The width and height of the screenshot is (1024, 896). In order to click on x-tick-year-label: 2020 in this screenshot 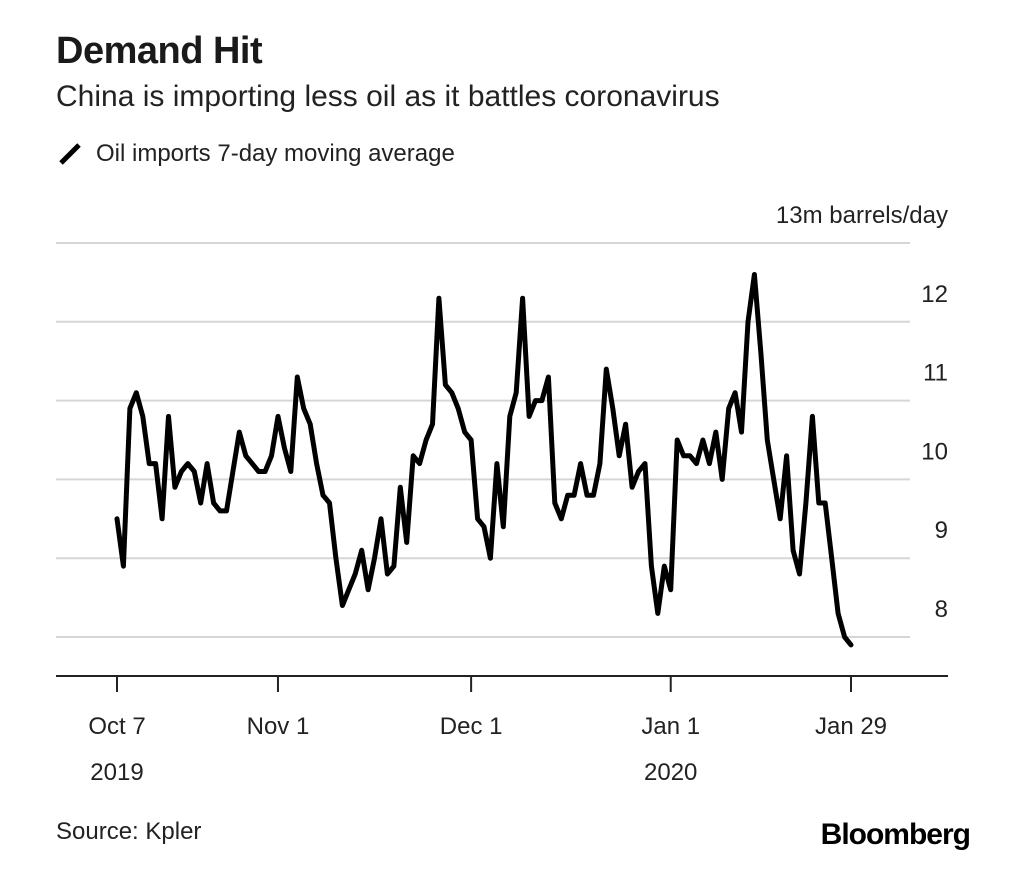, I will do `click(670, 772)`.